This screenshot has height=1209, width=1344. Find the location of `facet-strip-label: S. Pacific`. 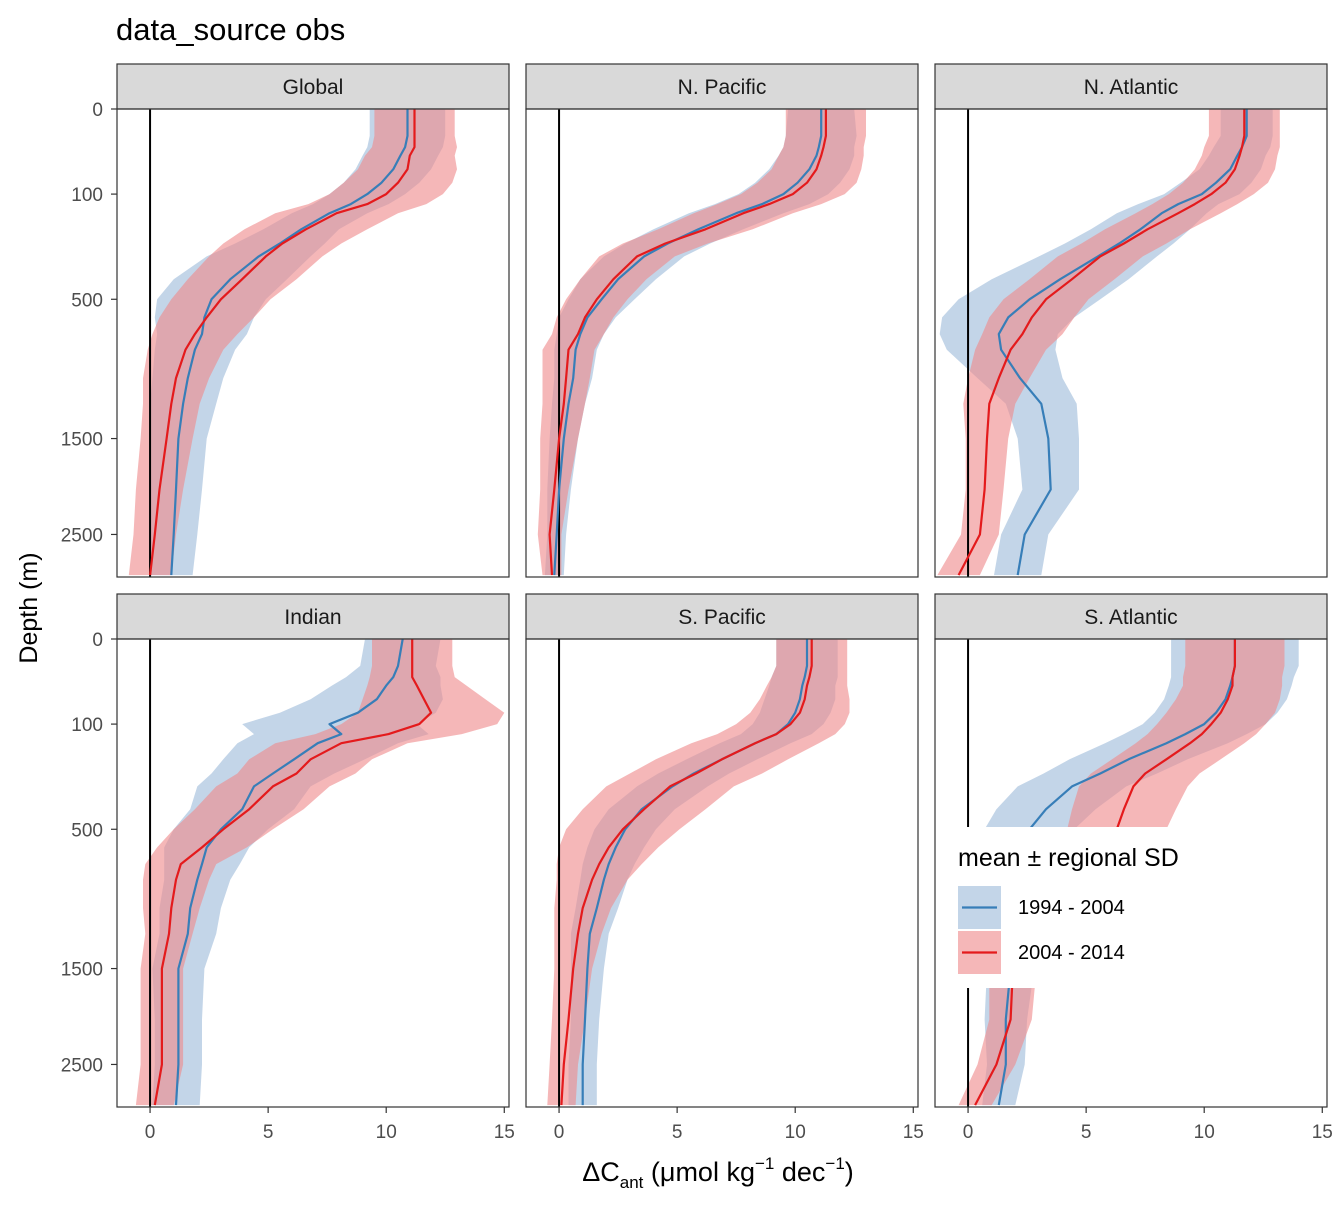

facet-strip-label: S. Pacific is located at coordinates (722, 617).